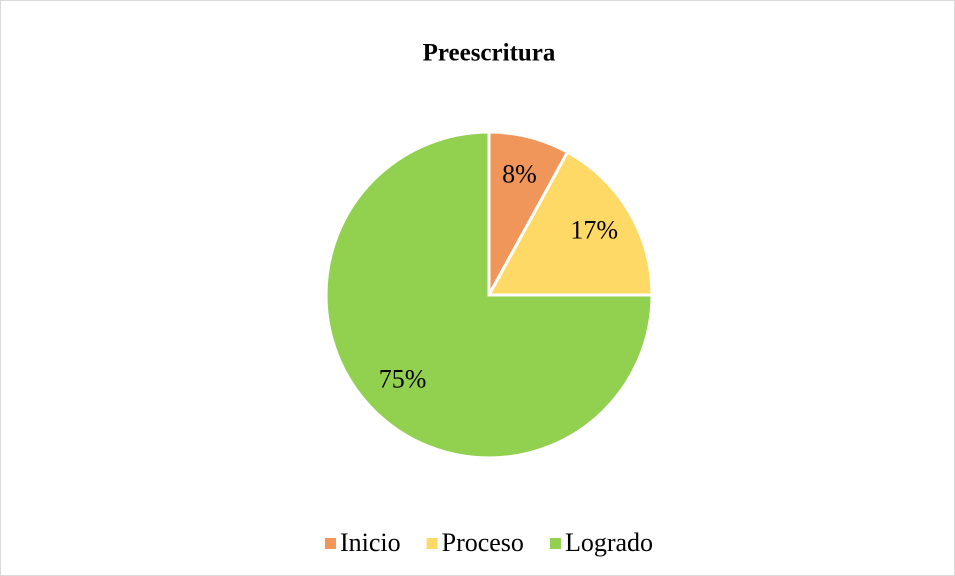 The image size is (955, 576). I want to click on data-label: 8%, so click(519, 174).